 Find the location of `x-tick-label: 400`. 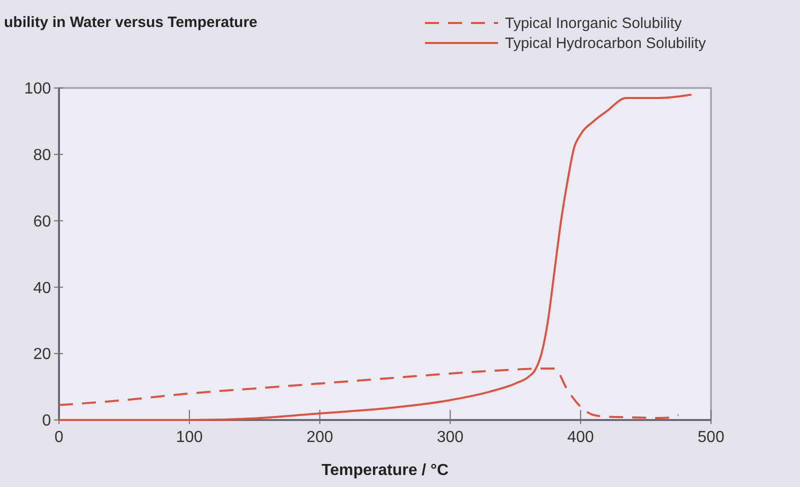

x-tick-label: 400 is located at coordinates (580, 437).